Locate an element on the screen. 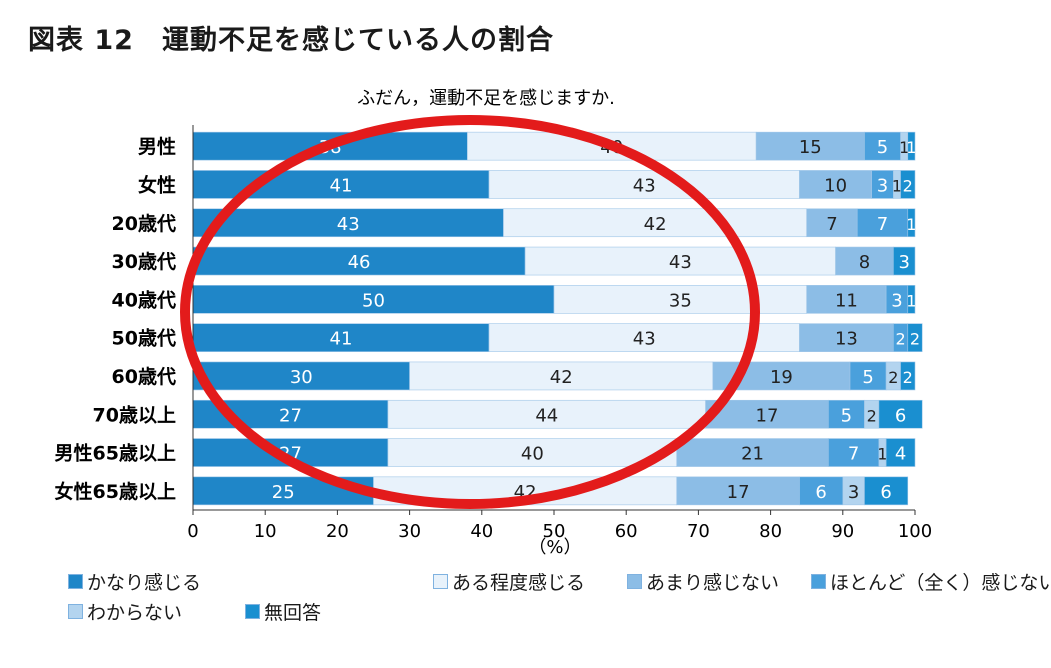 This screenshot has height=668, width=1051. chart-title: ふだん，運動不足を感じますか. is located at coordinates (486, 98).